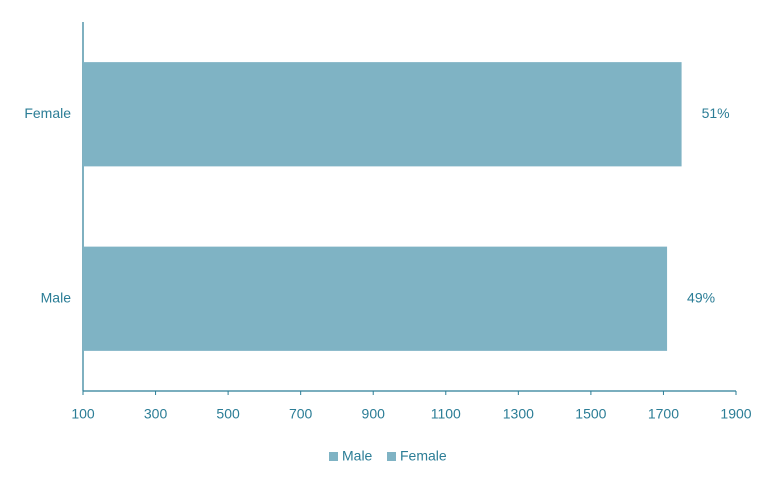 The width and height of the screenshot is (758, 481). What do you see at coordinates (228, 414) in the screenshot?
I see `x-tick-label: 500` at bounding box center [228, 414].